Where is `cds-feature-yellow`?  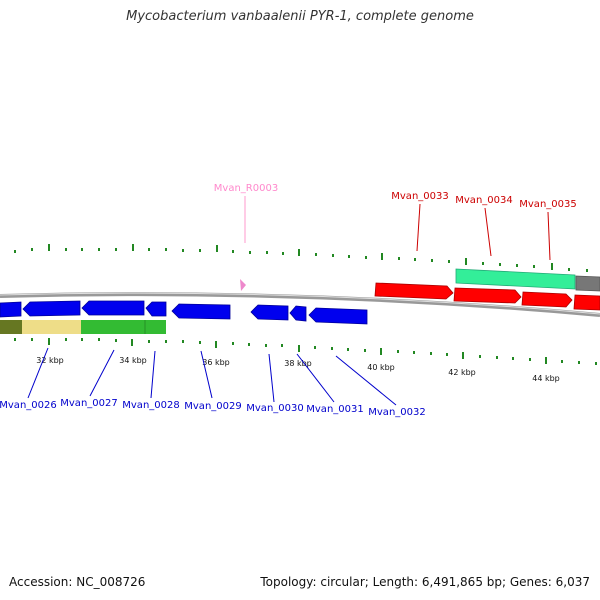
cds-feature-yellow is located at coordinates (51, 327).